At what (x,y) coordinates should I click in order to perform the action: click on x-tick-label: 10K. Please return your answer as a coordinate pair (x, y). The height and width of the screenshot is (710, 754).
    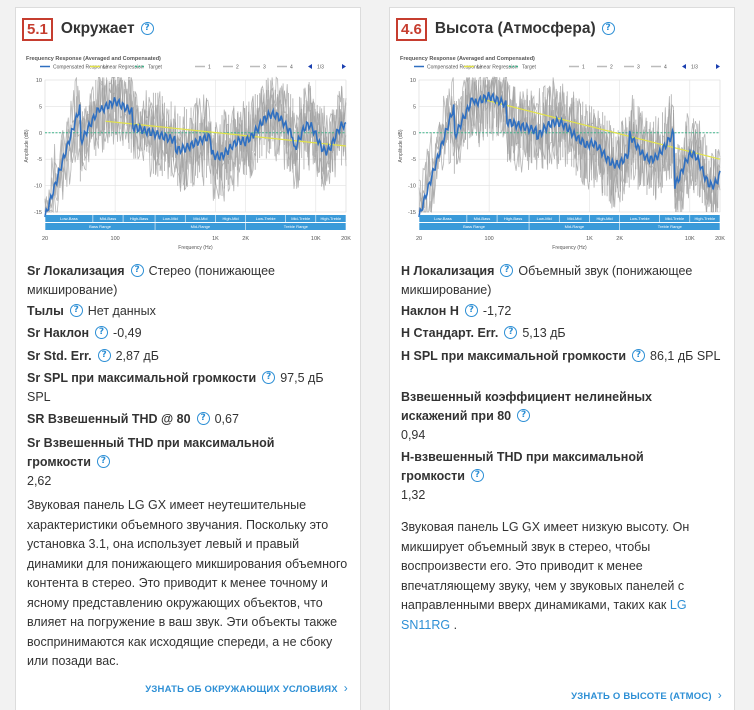
    Looking at the image, I should click on (690, 239).